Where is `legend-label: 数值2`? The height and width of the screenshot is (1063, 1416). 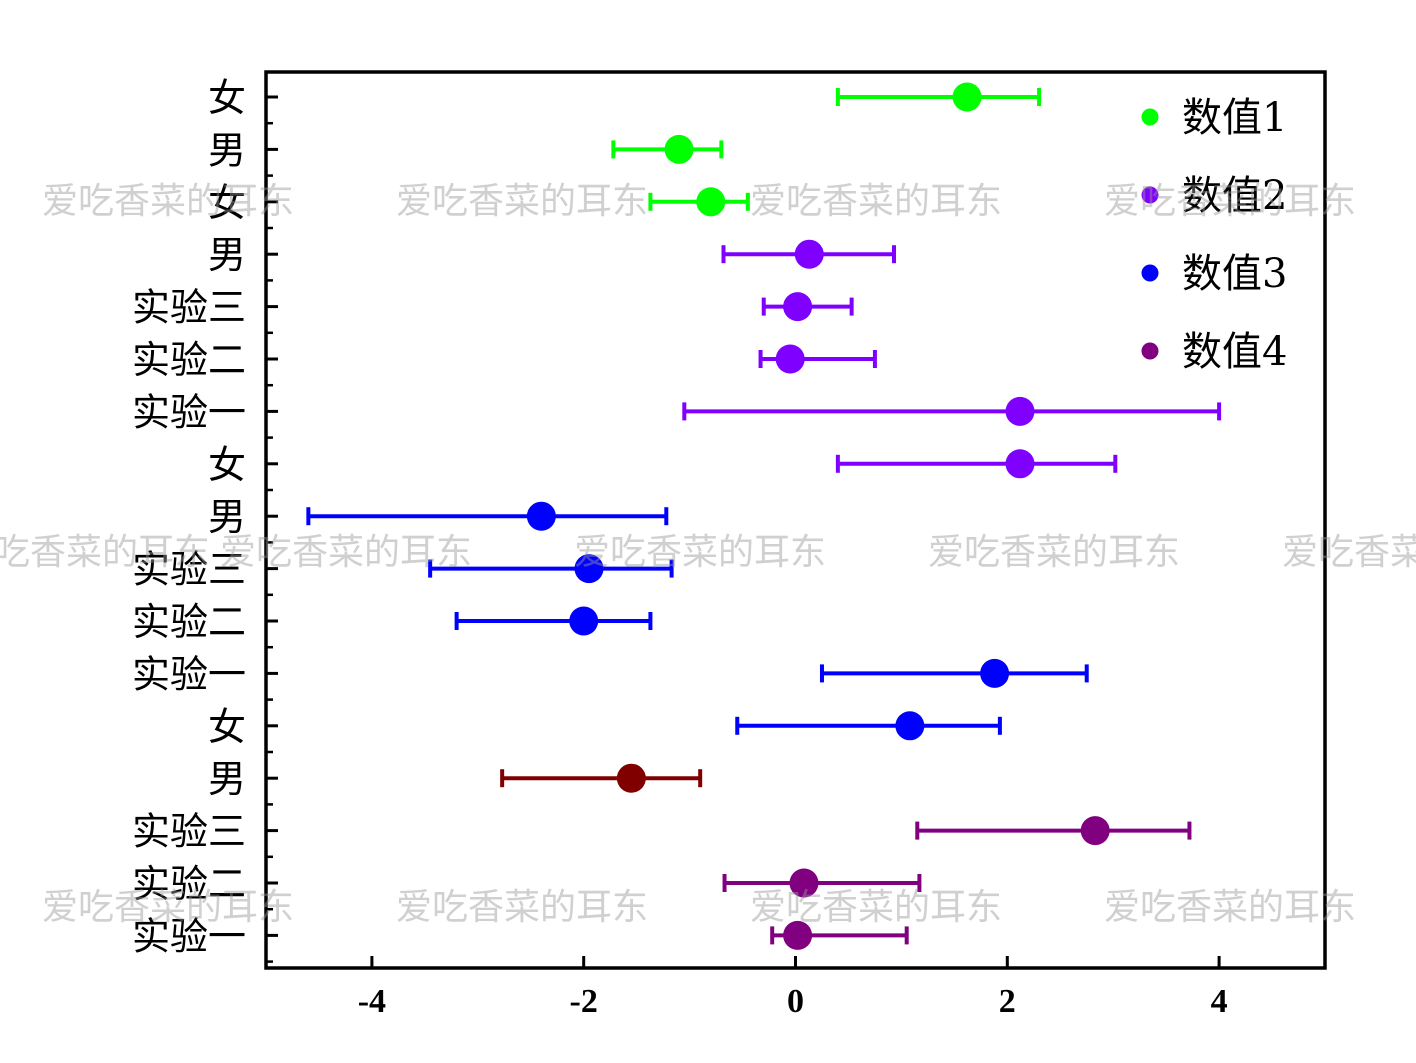 legend-label: 数值2 is located at coordinates (1234, 196).